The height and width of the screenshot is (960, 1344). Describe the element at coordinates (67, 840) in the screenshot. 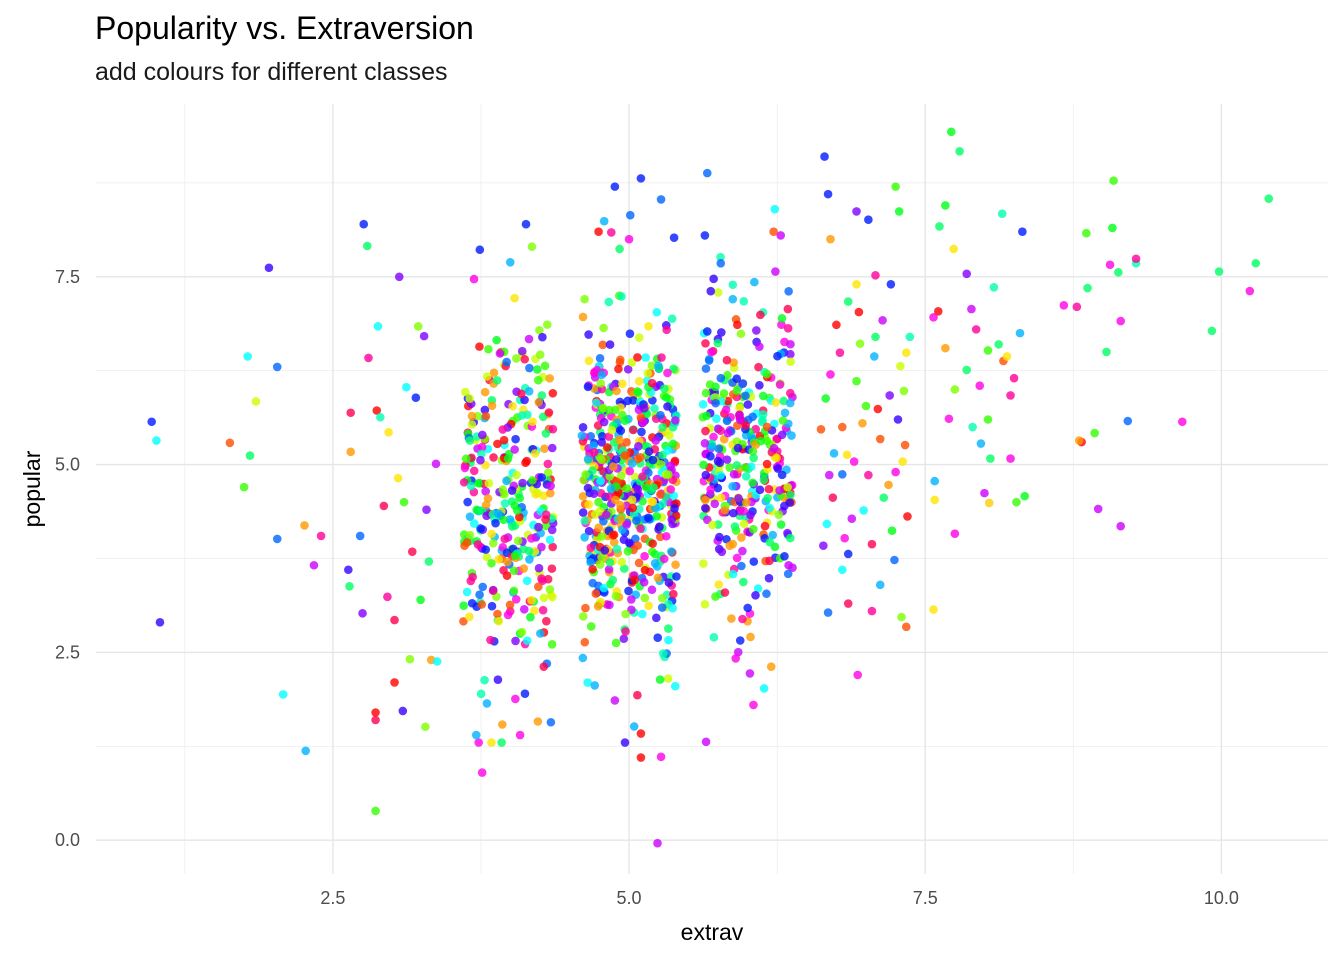

I see `y-tick-label: 0.0` at that location.